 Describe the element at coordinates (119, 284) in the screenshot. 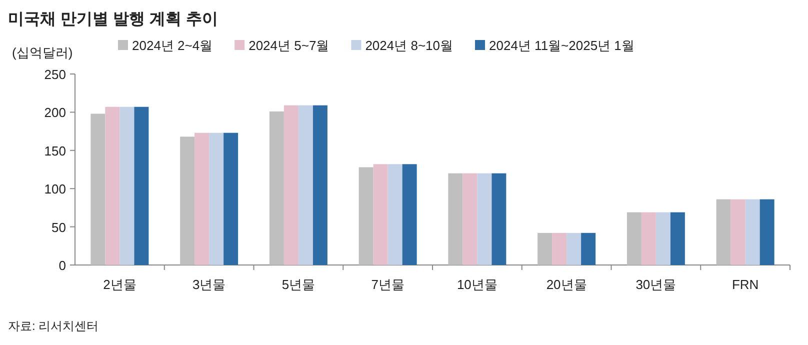

I see `x-tick-label: 2년물` at that location.